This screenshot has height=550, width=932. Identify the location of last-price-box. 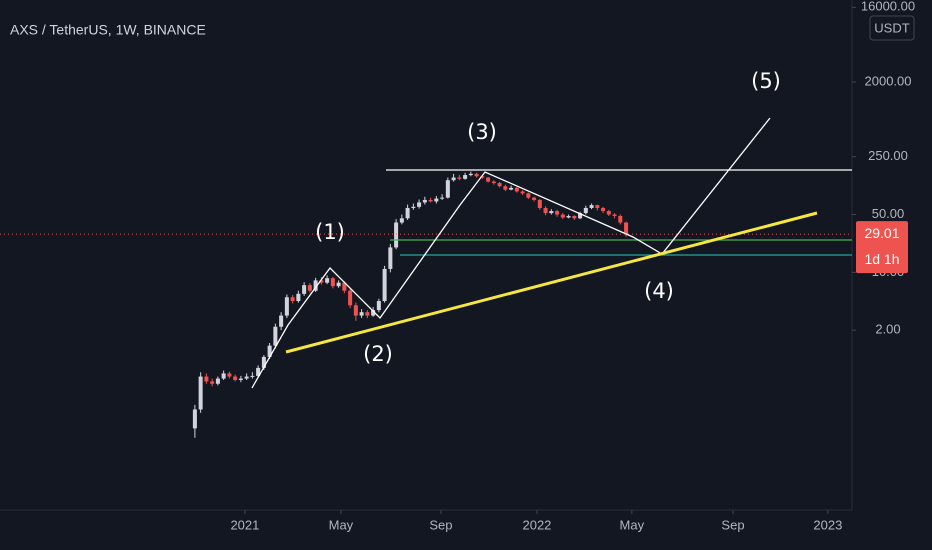
(882, 247).